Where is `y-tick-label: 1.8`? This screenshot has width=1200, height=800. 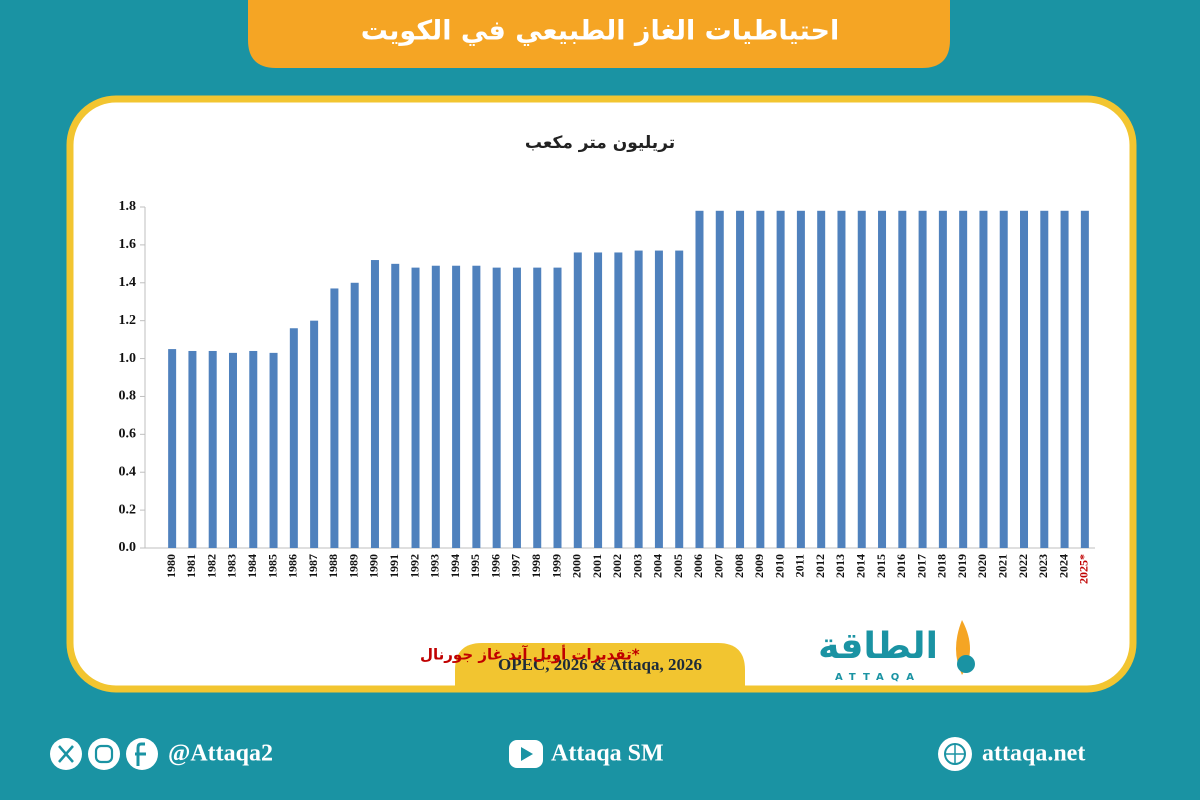
y-tick-label: 1.8 is located at coordinates (128, 206).